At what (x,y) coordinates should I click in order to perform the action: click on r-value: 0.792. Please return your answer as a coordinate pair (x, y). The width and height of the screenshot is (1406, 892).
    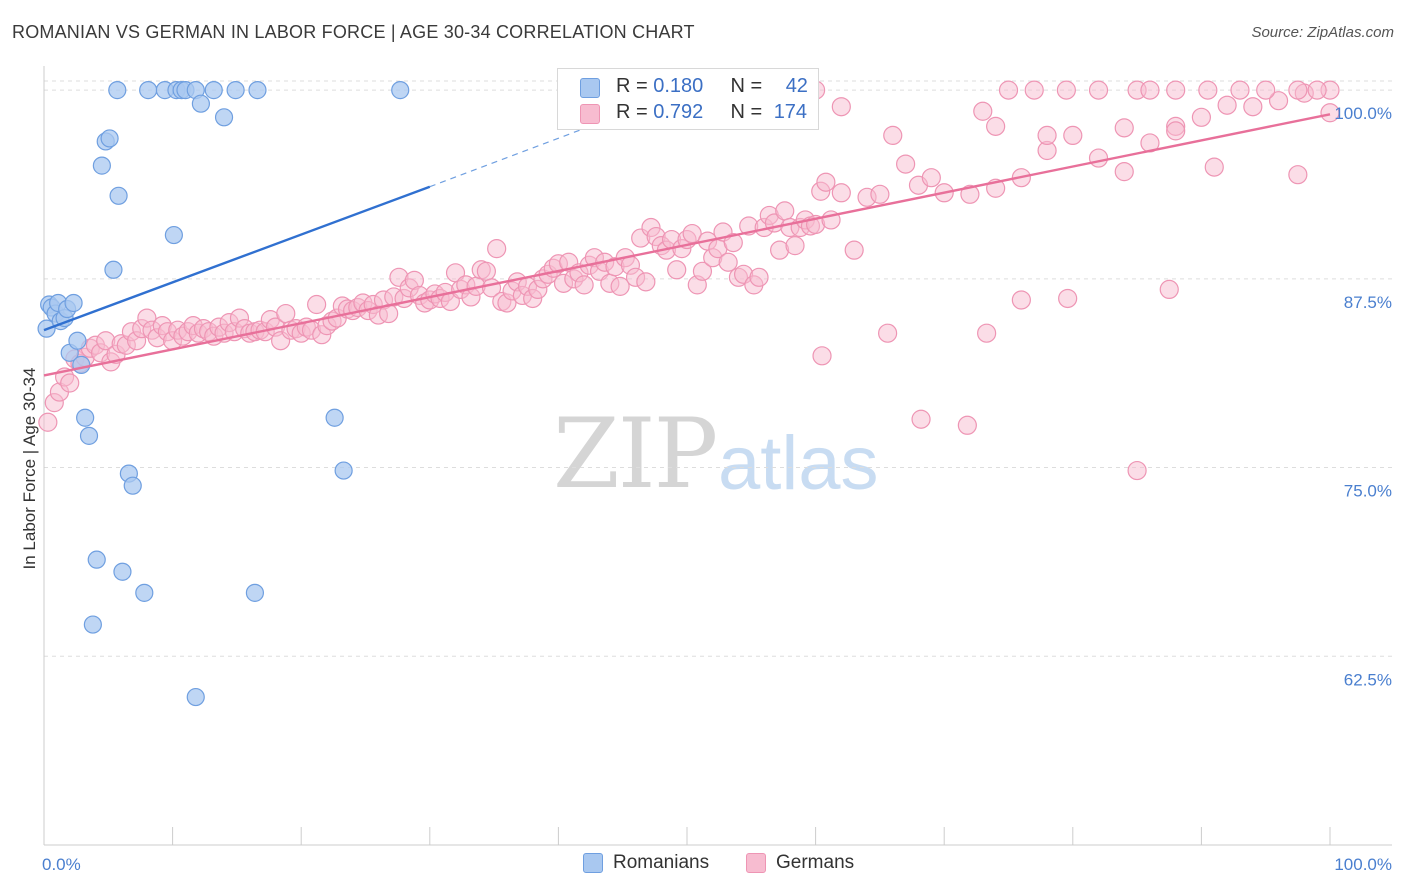
    Looking at the image, I should click on (678, 112).